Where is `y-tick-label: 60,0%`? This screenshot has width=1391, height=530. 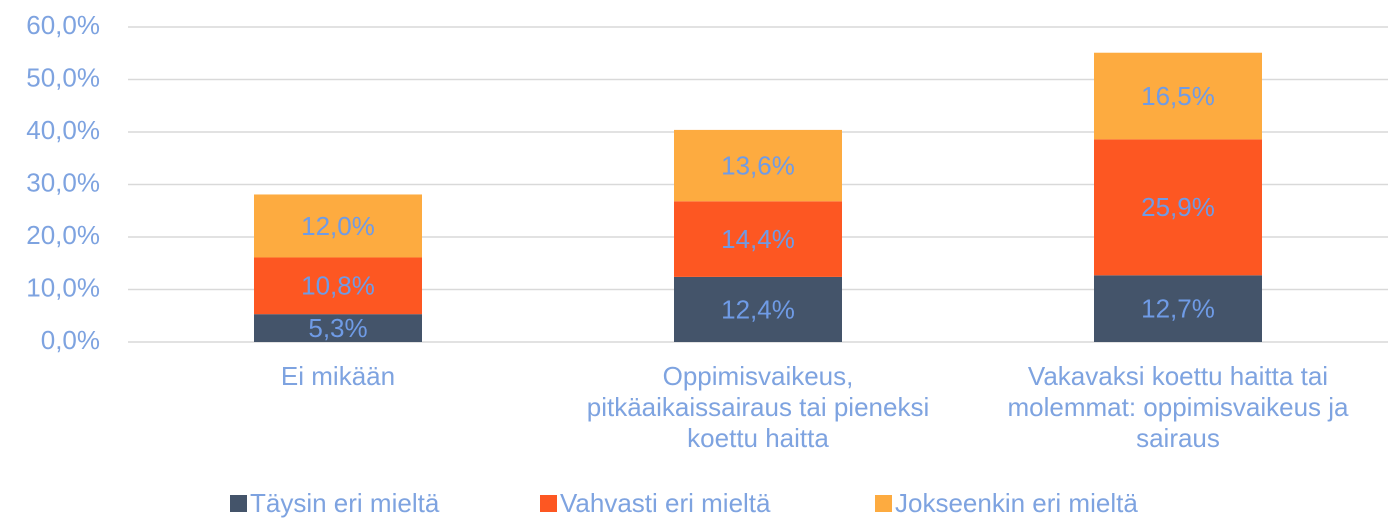
y-tick-label: 60,0% is located at coordinates (63, 25).